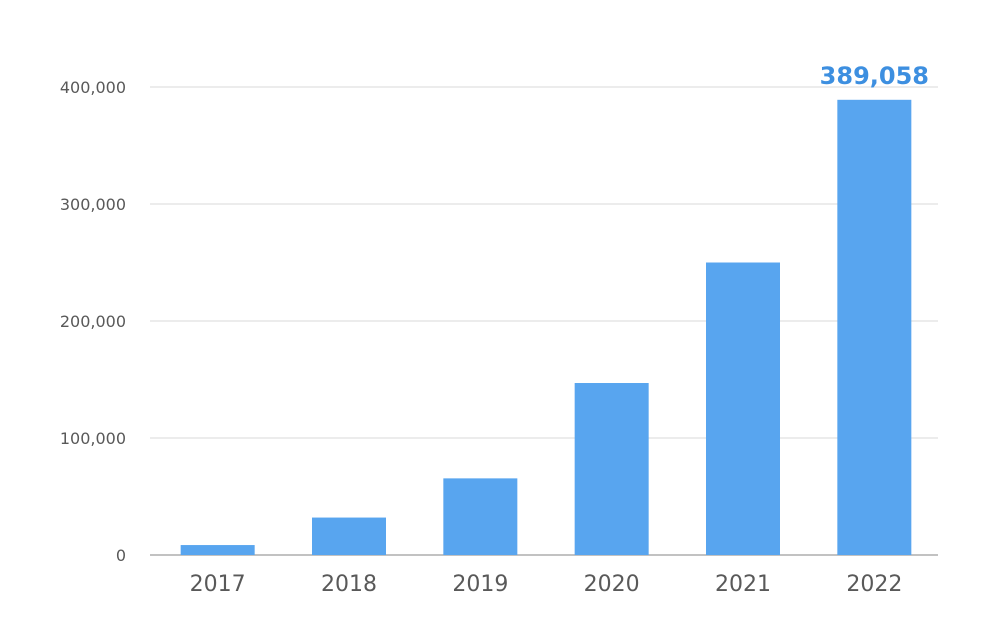 The width and height of the screenshot is (1000, 630). I want to click on bar-2018, so click(349, 536).